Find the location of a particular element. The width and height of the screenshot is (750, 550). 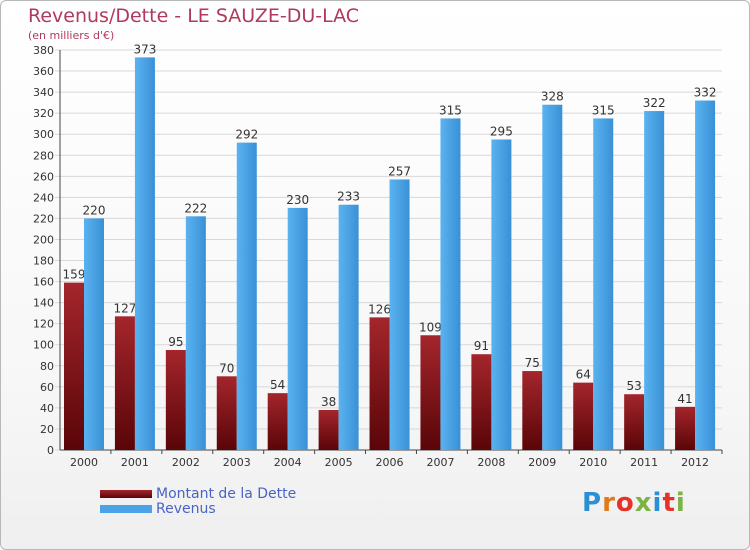

x-tick-label: 2007 is located at coordinates (440, 462).